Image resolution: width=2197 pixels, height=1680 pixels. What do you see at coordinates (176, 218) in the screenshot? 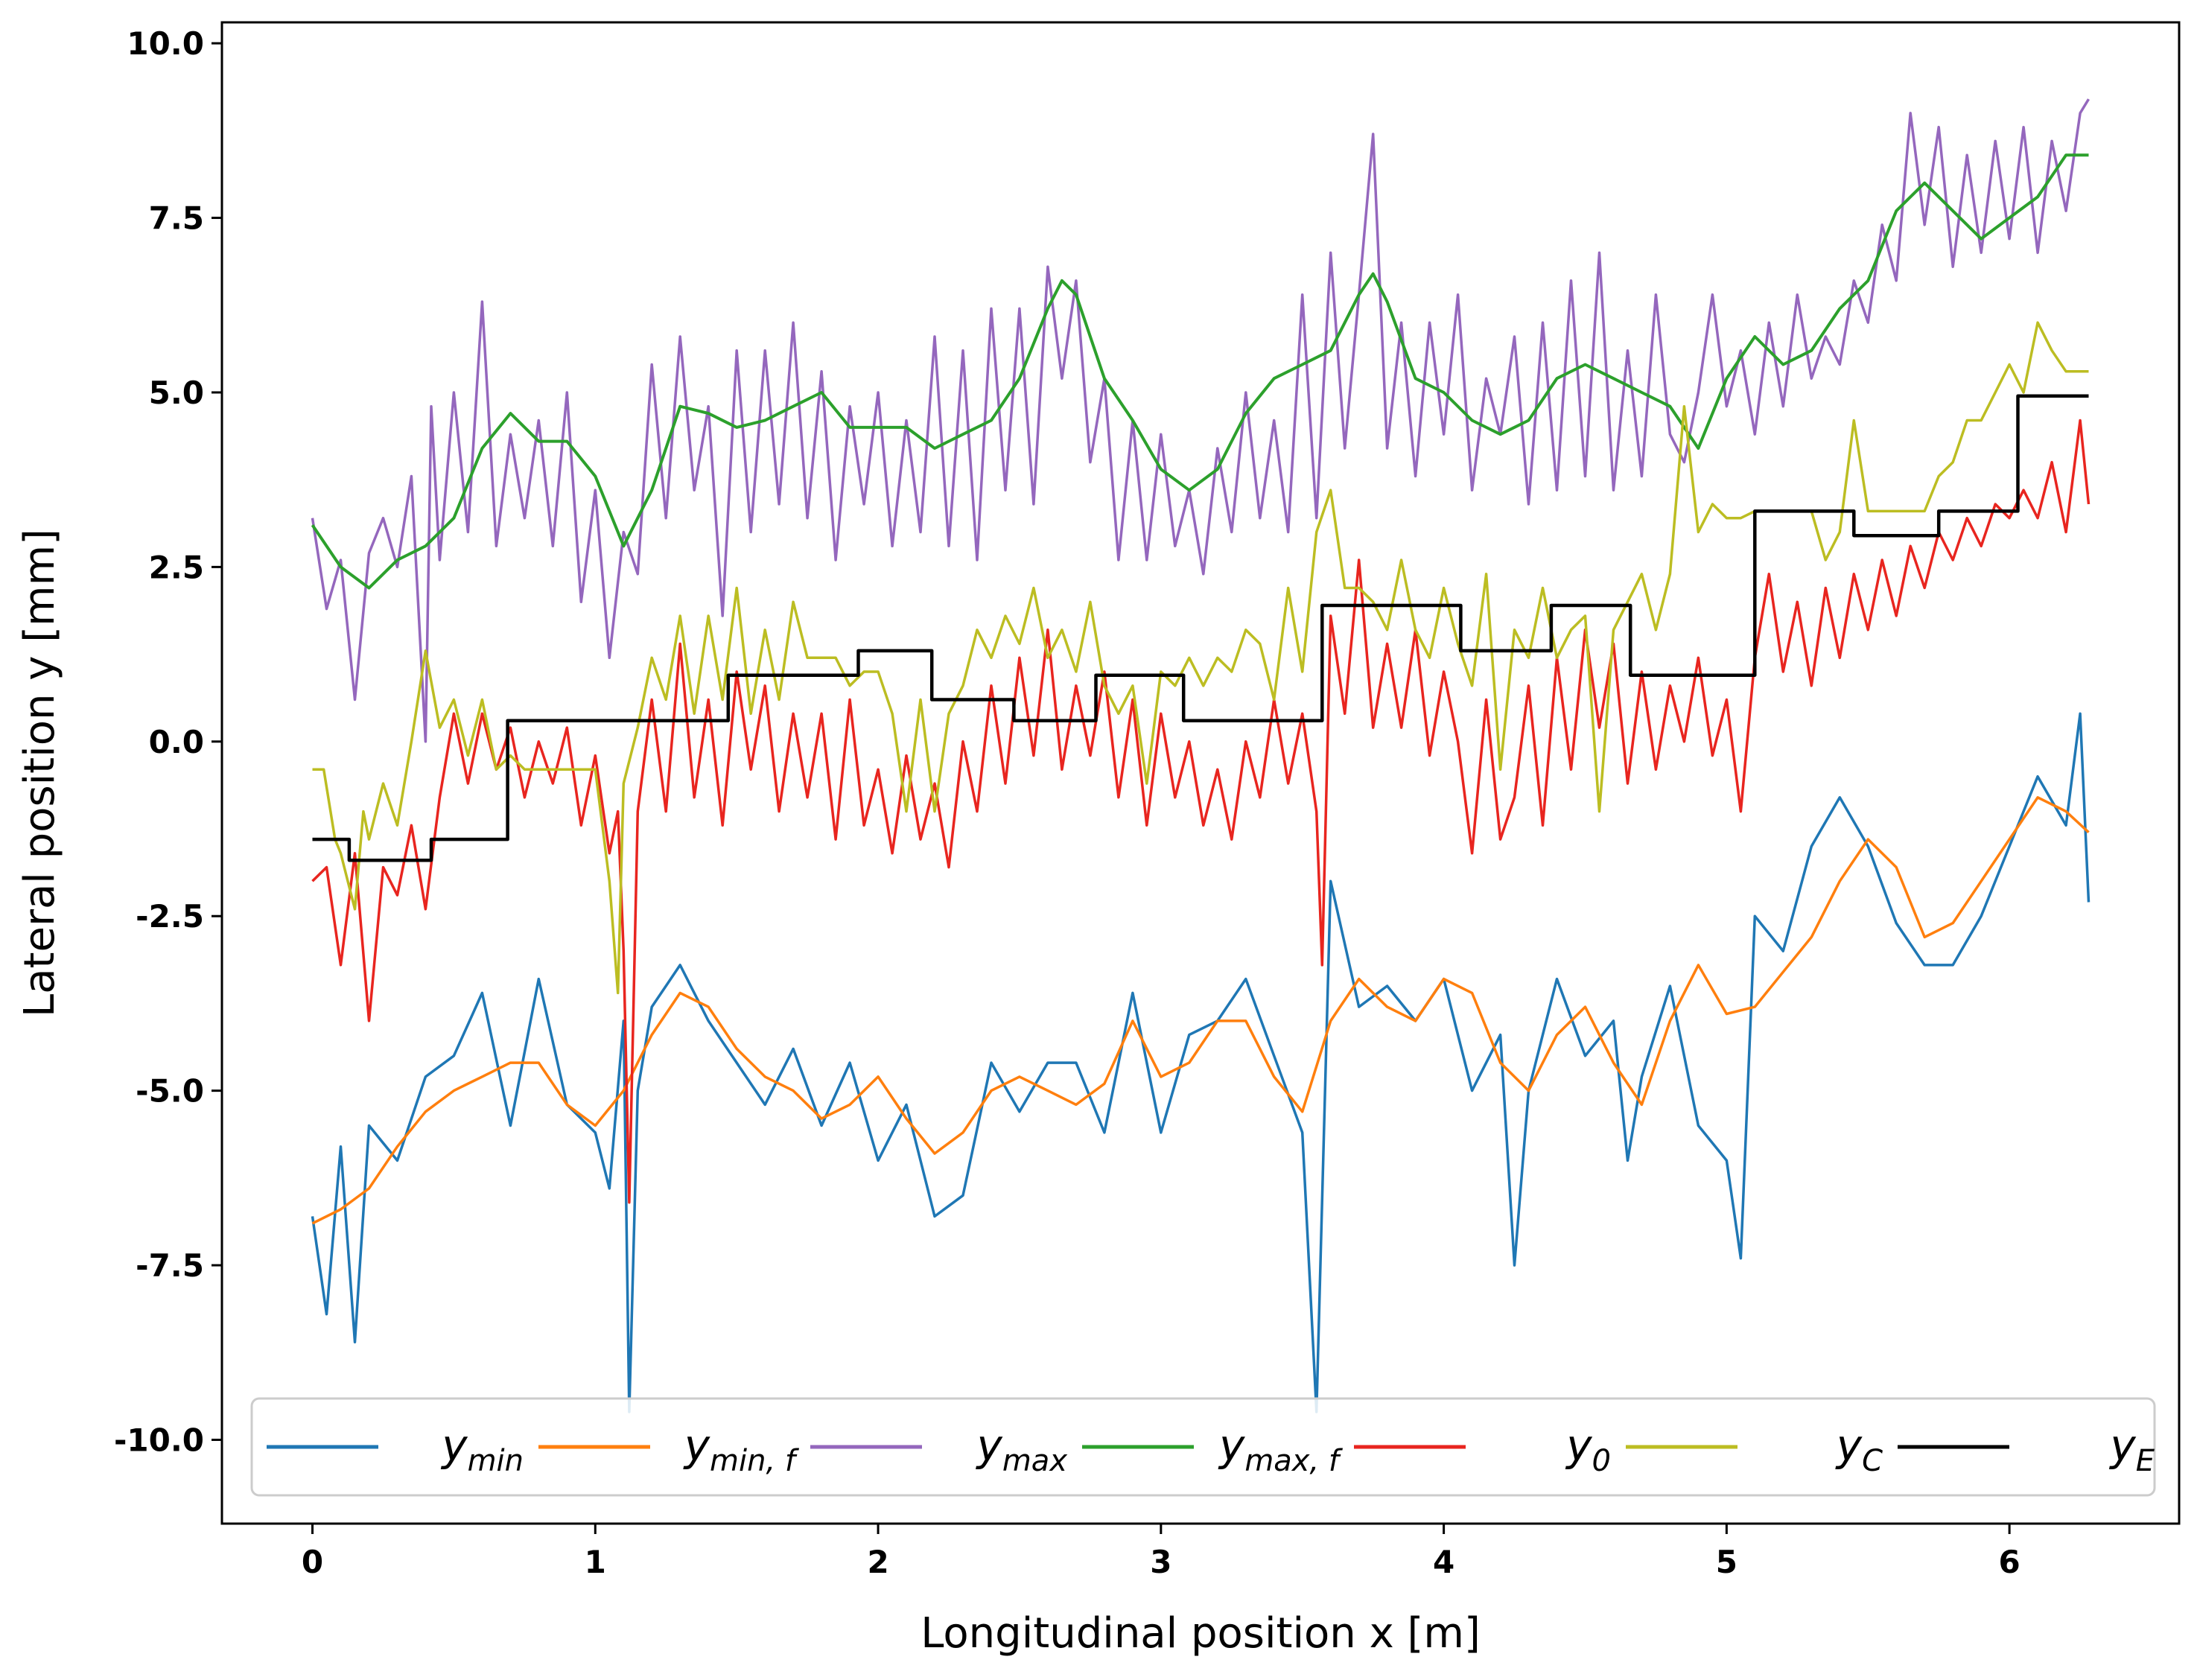
I see `y-tick-label: 7.5` at bounding box center [176, 218].